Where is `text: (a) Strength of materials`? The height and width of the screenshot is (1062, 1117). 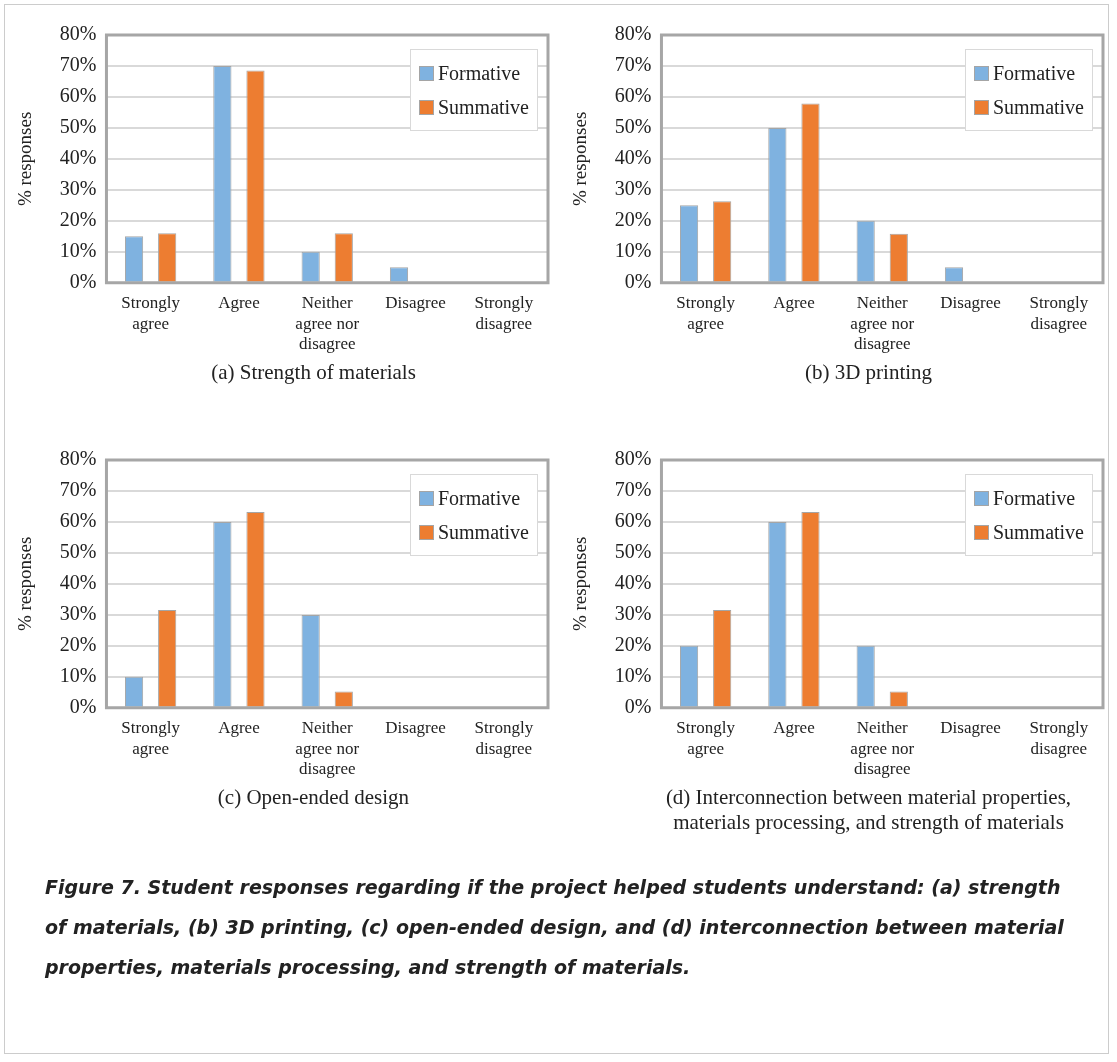 text: (a) Strength of materials is located at coordinates (313, 372).